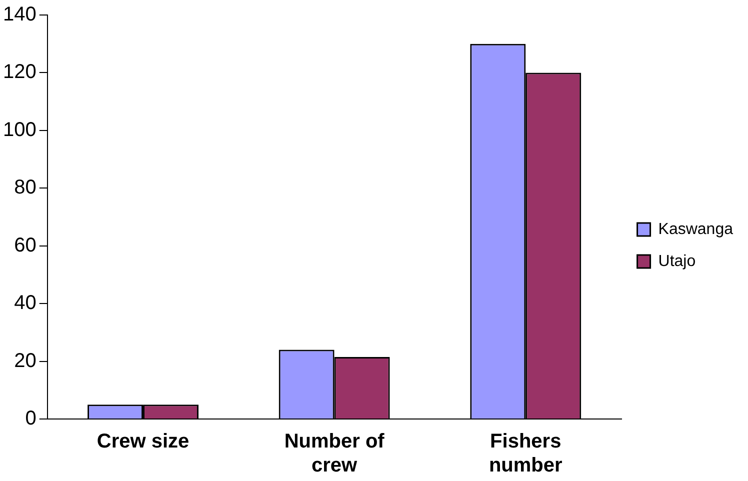 Image resolution: width=748 pixels, height=481 pixels. I want to click on legend-label: Kaswanga, so click(696, 229).